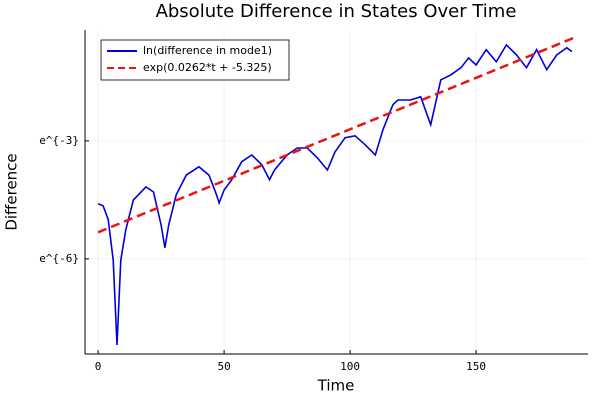  What do you see at coordinates (59, 140) in the screenshot?
I see `y-tick-label: e^{-3}` at bounding box center [59, 140].